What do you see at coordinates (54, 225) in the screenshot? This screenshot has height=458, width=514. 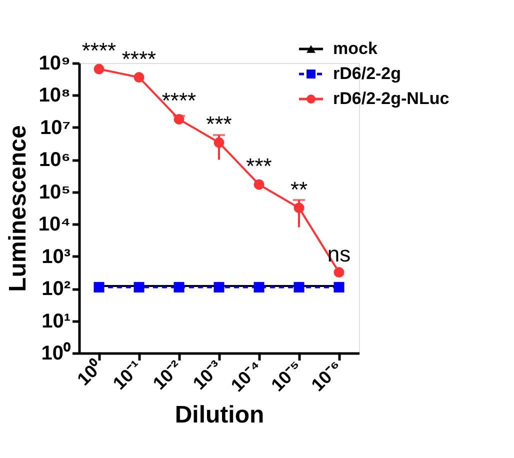 I see `y-tick-label: 10⁴` at bounding box center [54, 225].